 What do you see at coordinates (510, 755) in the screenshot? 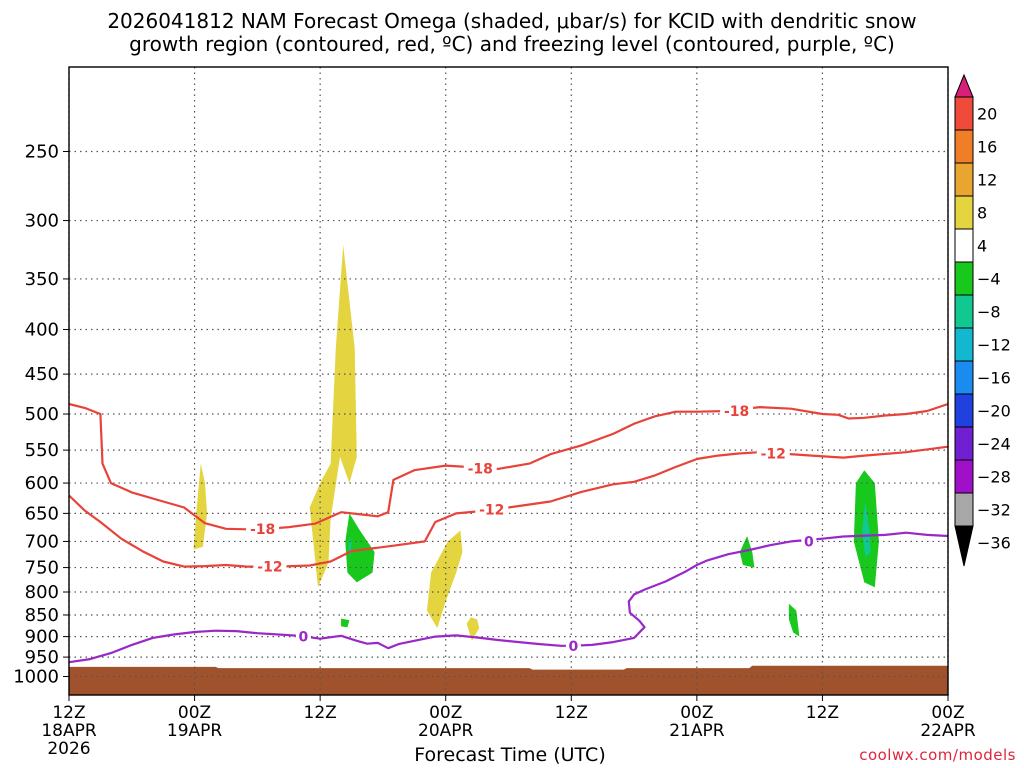
I see `x-axis-title: Forecast Time (UTC)` at bounding box center [510, 755].